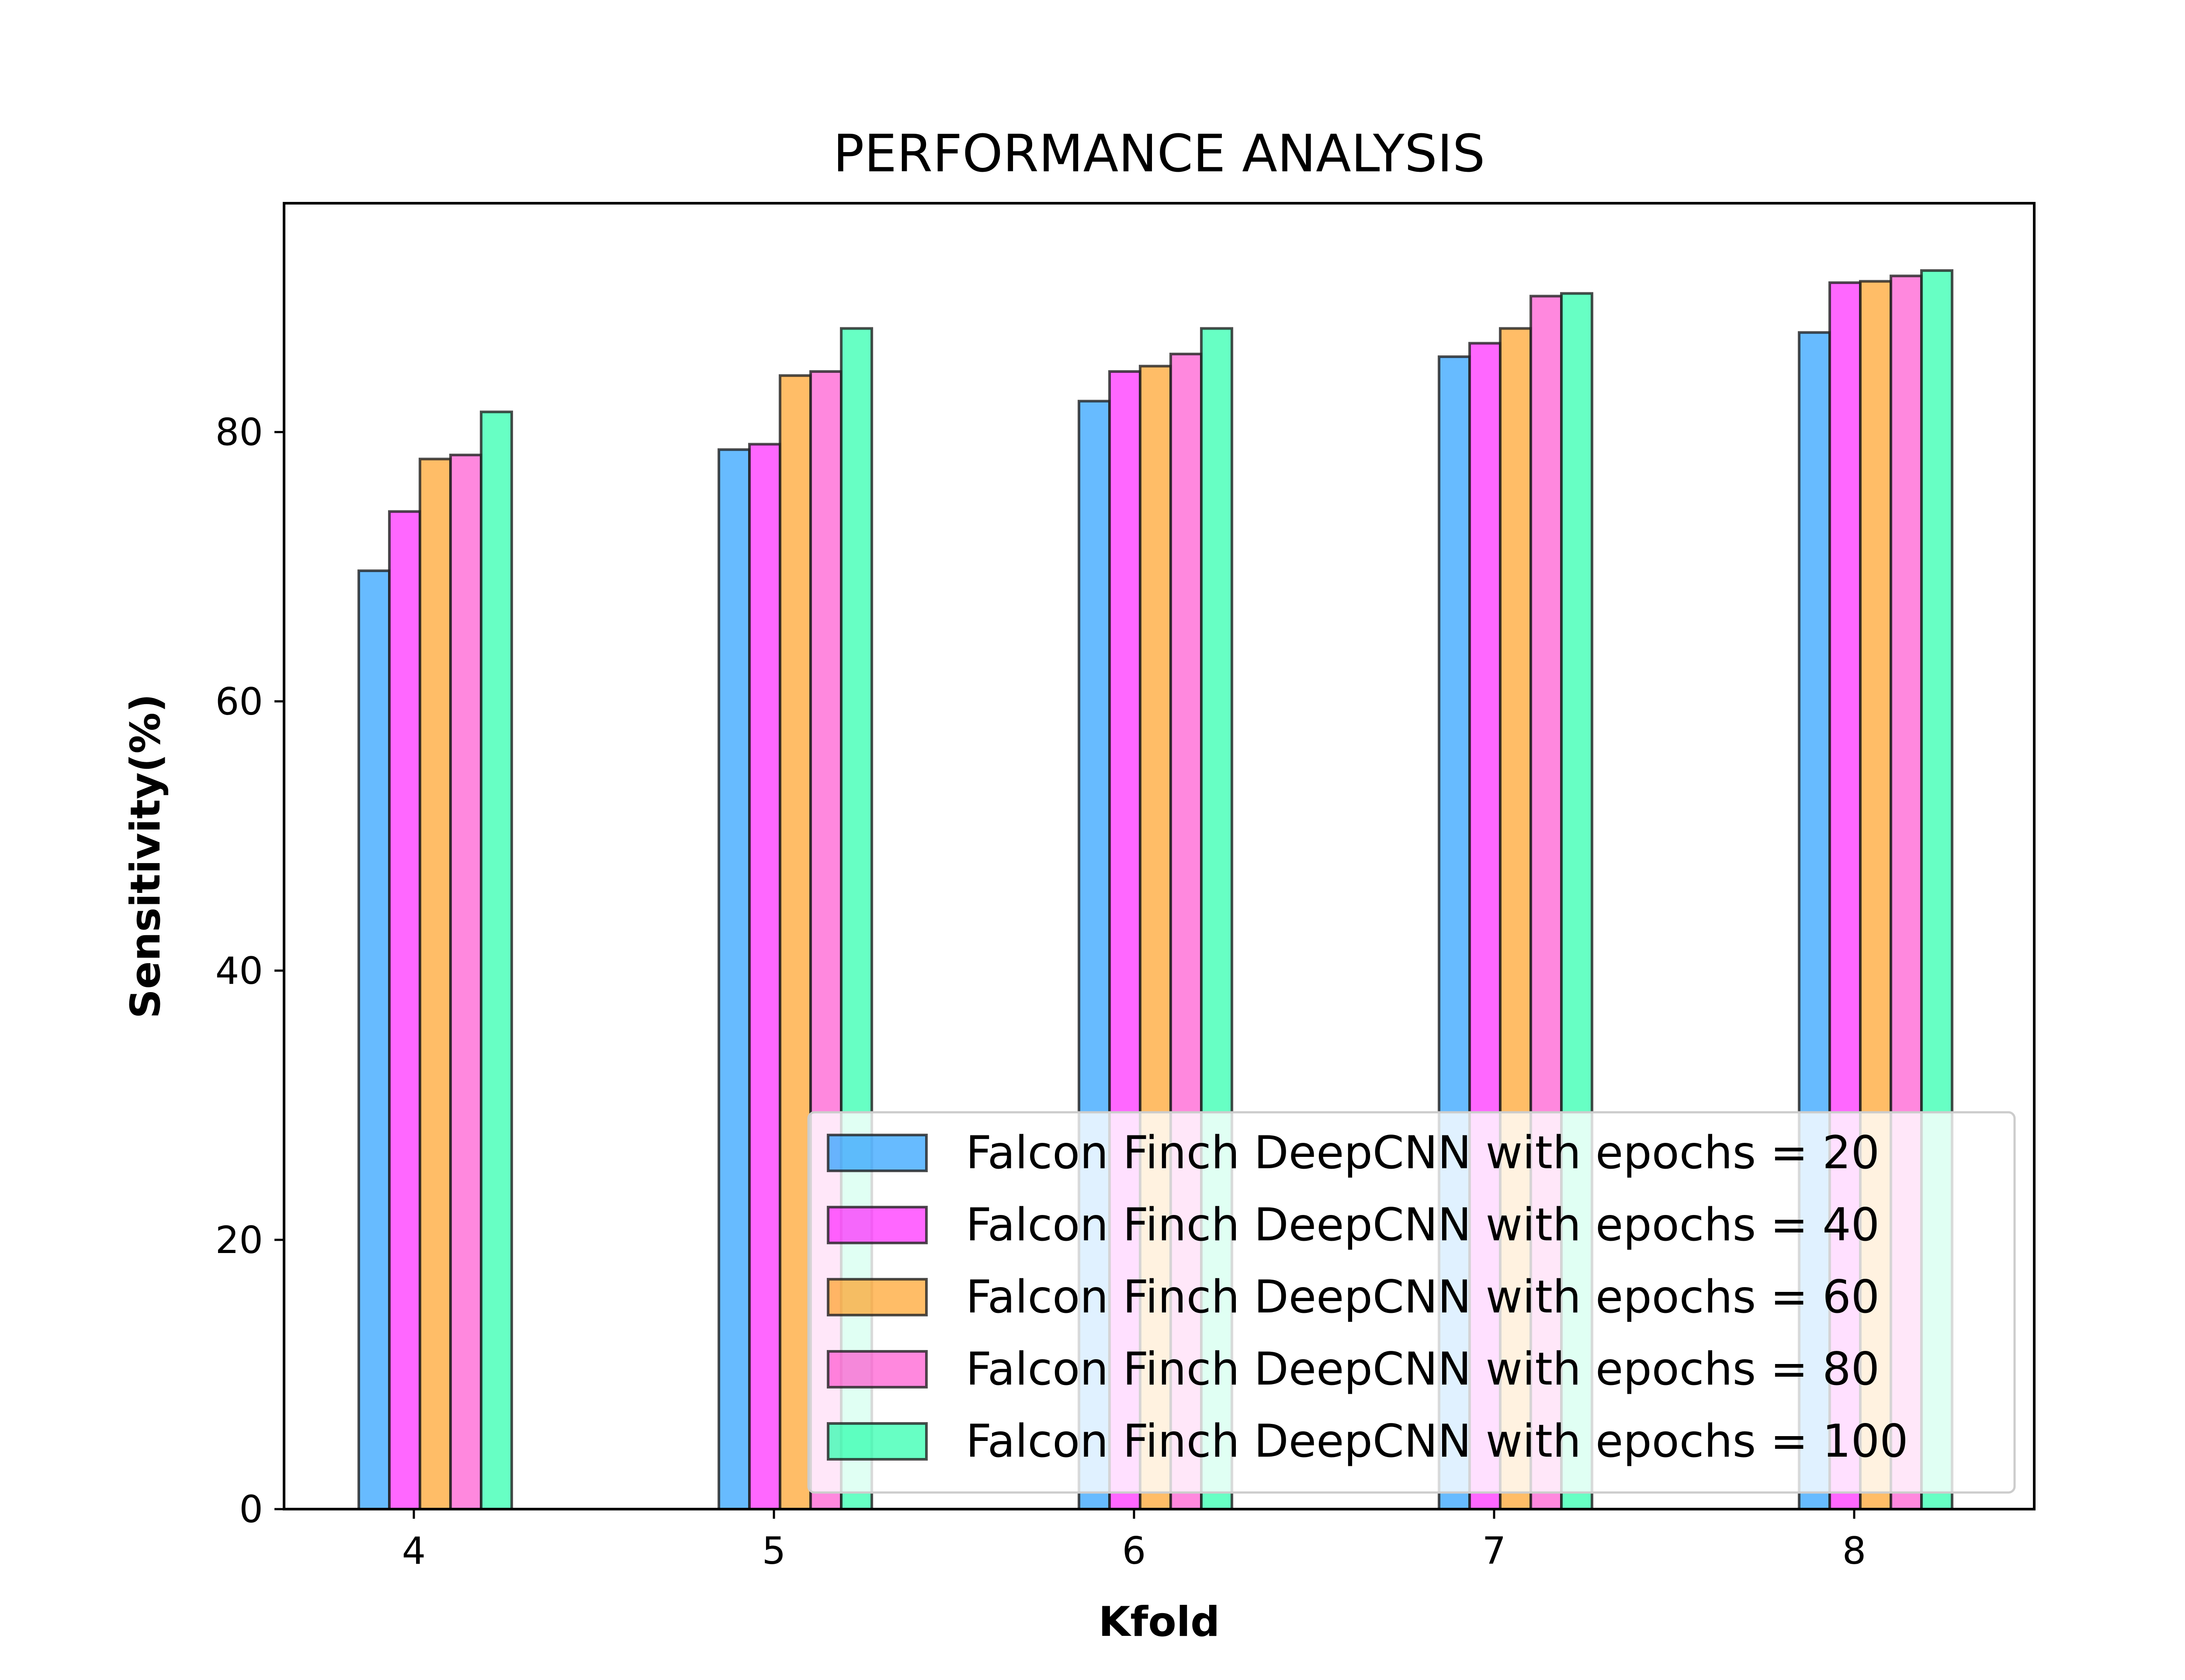 This screenshot has height=1680, width=2185. What do you see at coordinates (1437, 1441) in the screenshot?
I see `legend-label-5: Falcon Finch DeepCNN with epochs = 100` at bounding box center [1437, 1441].